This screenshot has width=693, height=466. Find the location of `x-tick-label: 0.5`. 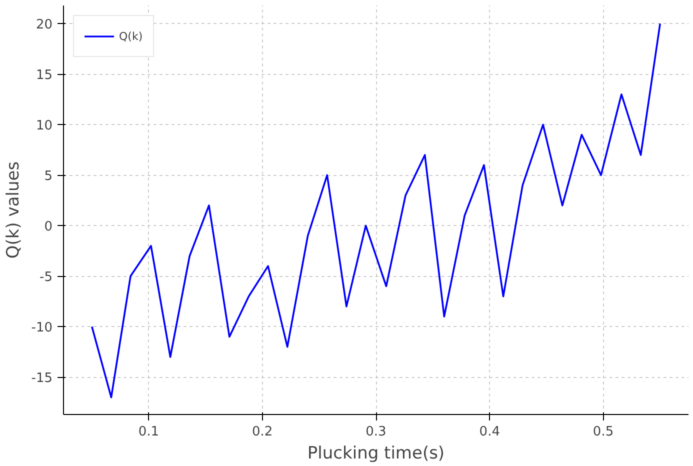

x-tick-label: 0.5 is located at coordinates (603, 432).